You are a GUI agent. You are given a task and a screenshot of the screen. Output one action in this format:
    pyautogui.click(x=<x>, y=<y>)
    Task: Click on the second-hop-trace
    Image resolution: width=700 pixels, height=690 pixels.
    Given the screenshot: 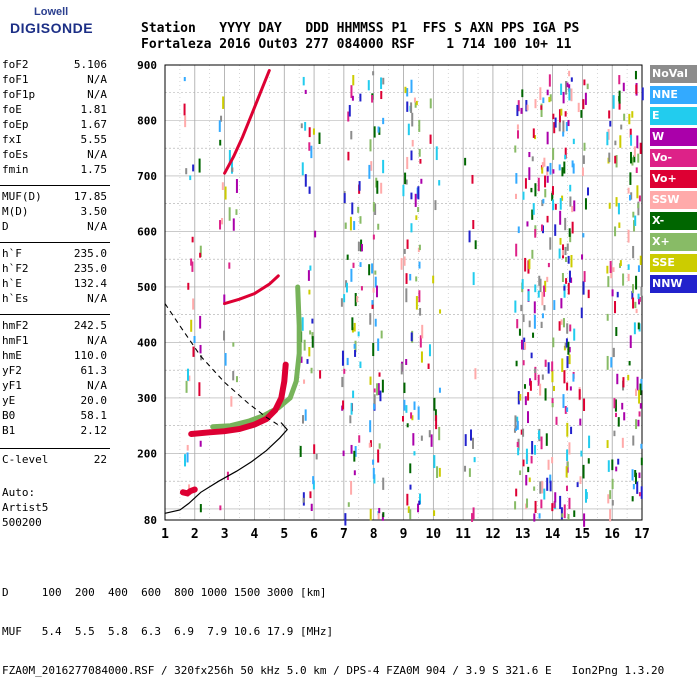 What is the action you would take?
    pyautogui.click(x=251, y=290)
    